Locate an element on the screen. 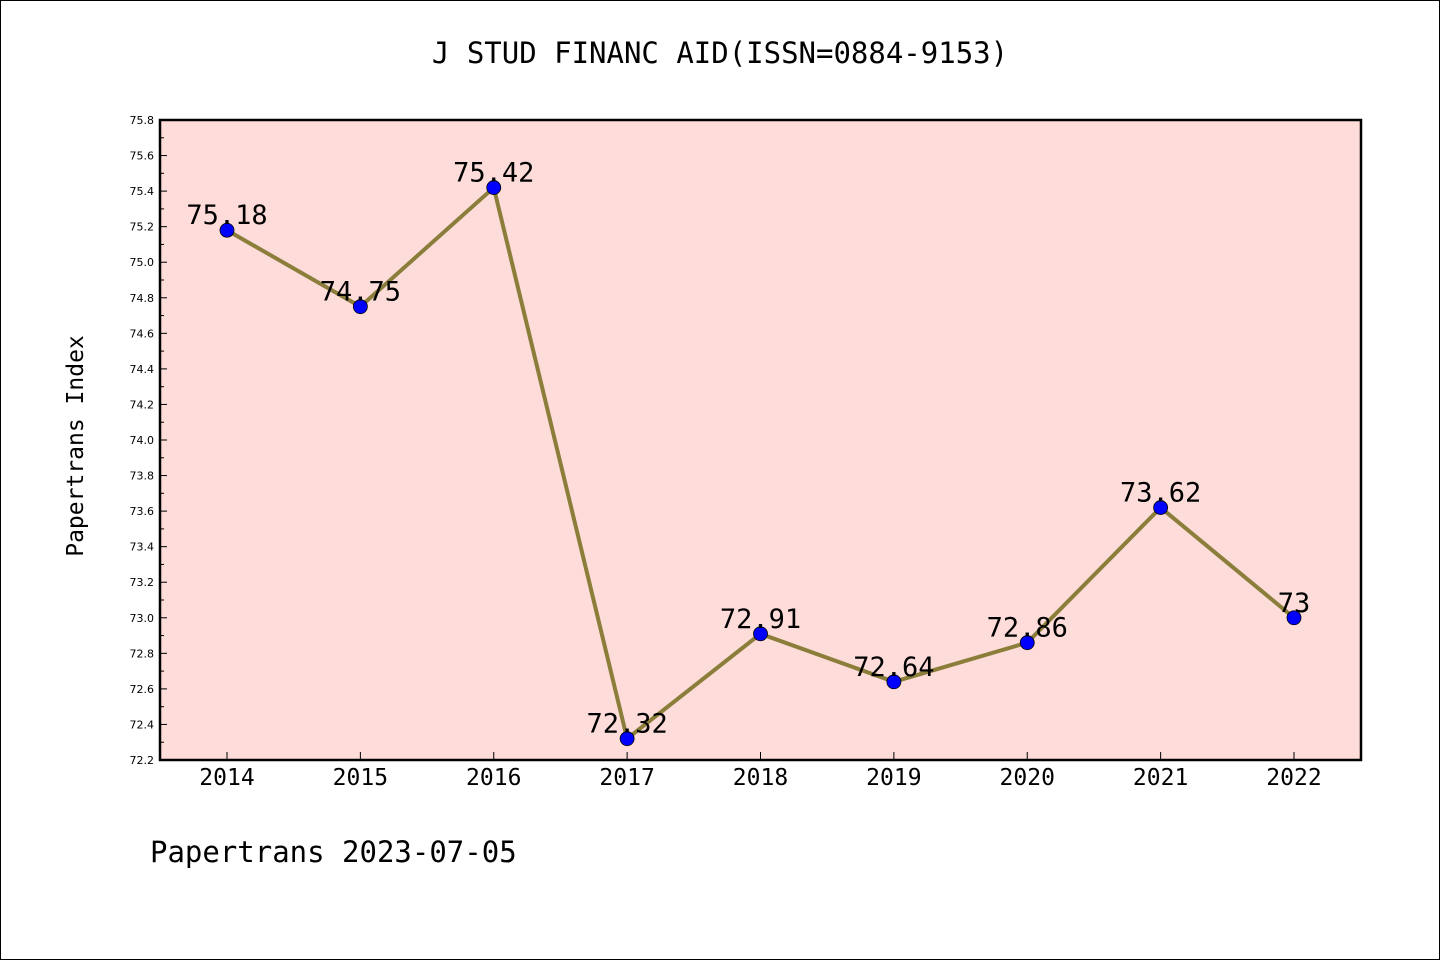 The width and height of the screenshot is (1440, 960). data-label: 73 is located at coordinates (1294, 603).